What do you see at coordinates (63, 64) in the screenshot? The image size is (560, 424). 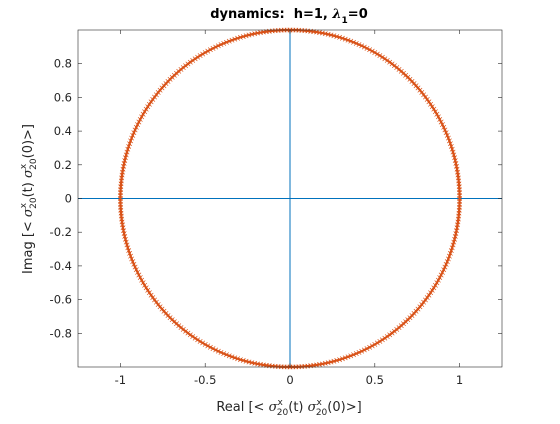 I see `y-tick-label: 0.8` at bounding box center [63, 64].